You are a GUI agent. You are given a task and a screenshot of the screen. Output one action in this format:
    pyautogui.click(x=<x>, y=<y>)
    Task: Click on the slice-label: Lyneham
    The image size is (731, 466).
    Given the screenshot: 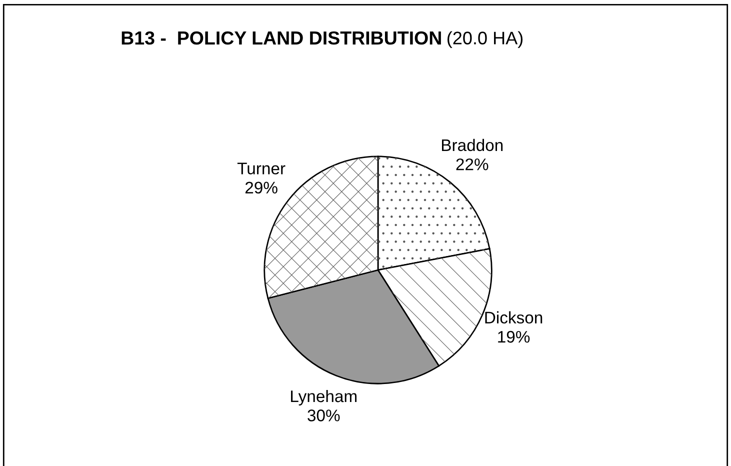 What is the action you would take?
    pyautogui.click(x=324, y=398)
    